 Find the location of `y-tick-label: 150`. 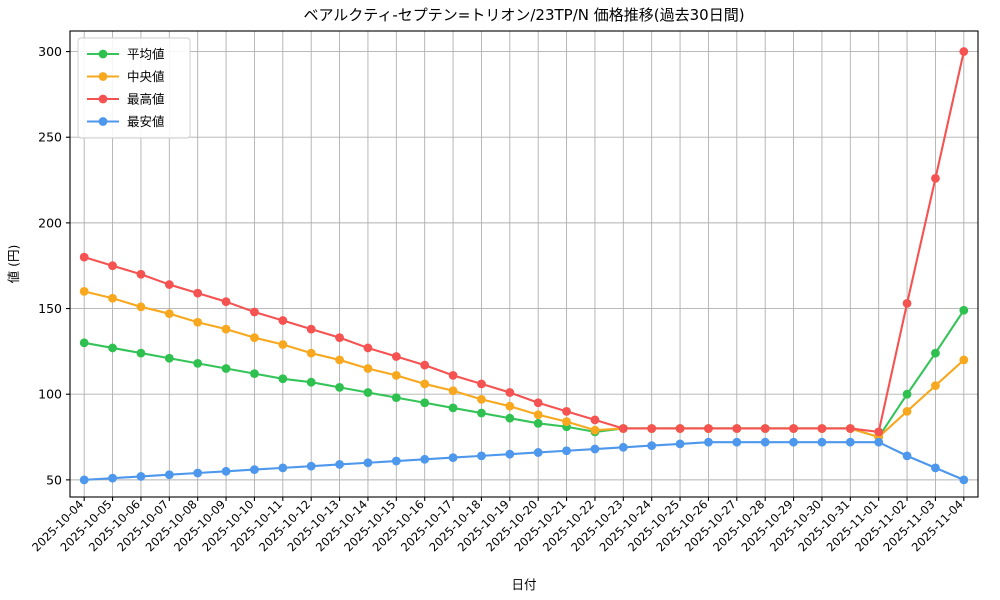

y-tick-label: 150 is located at coordinates (50, 308).